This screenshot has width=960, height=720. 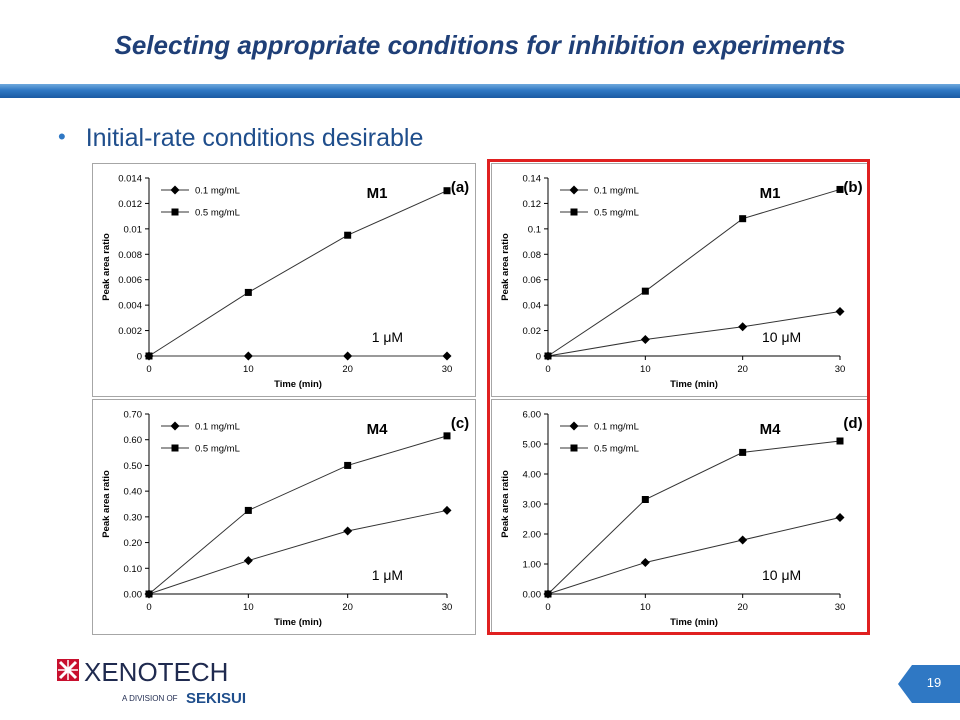 I want to click on chart-d-y-tick-label: 5.00, so click(x=532, y=445).